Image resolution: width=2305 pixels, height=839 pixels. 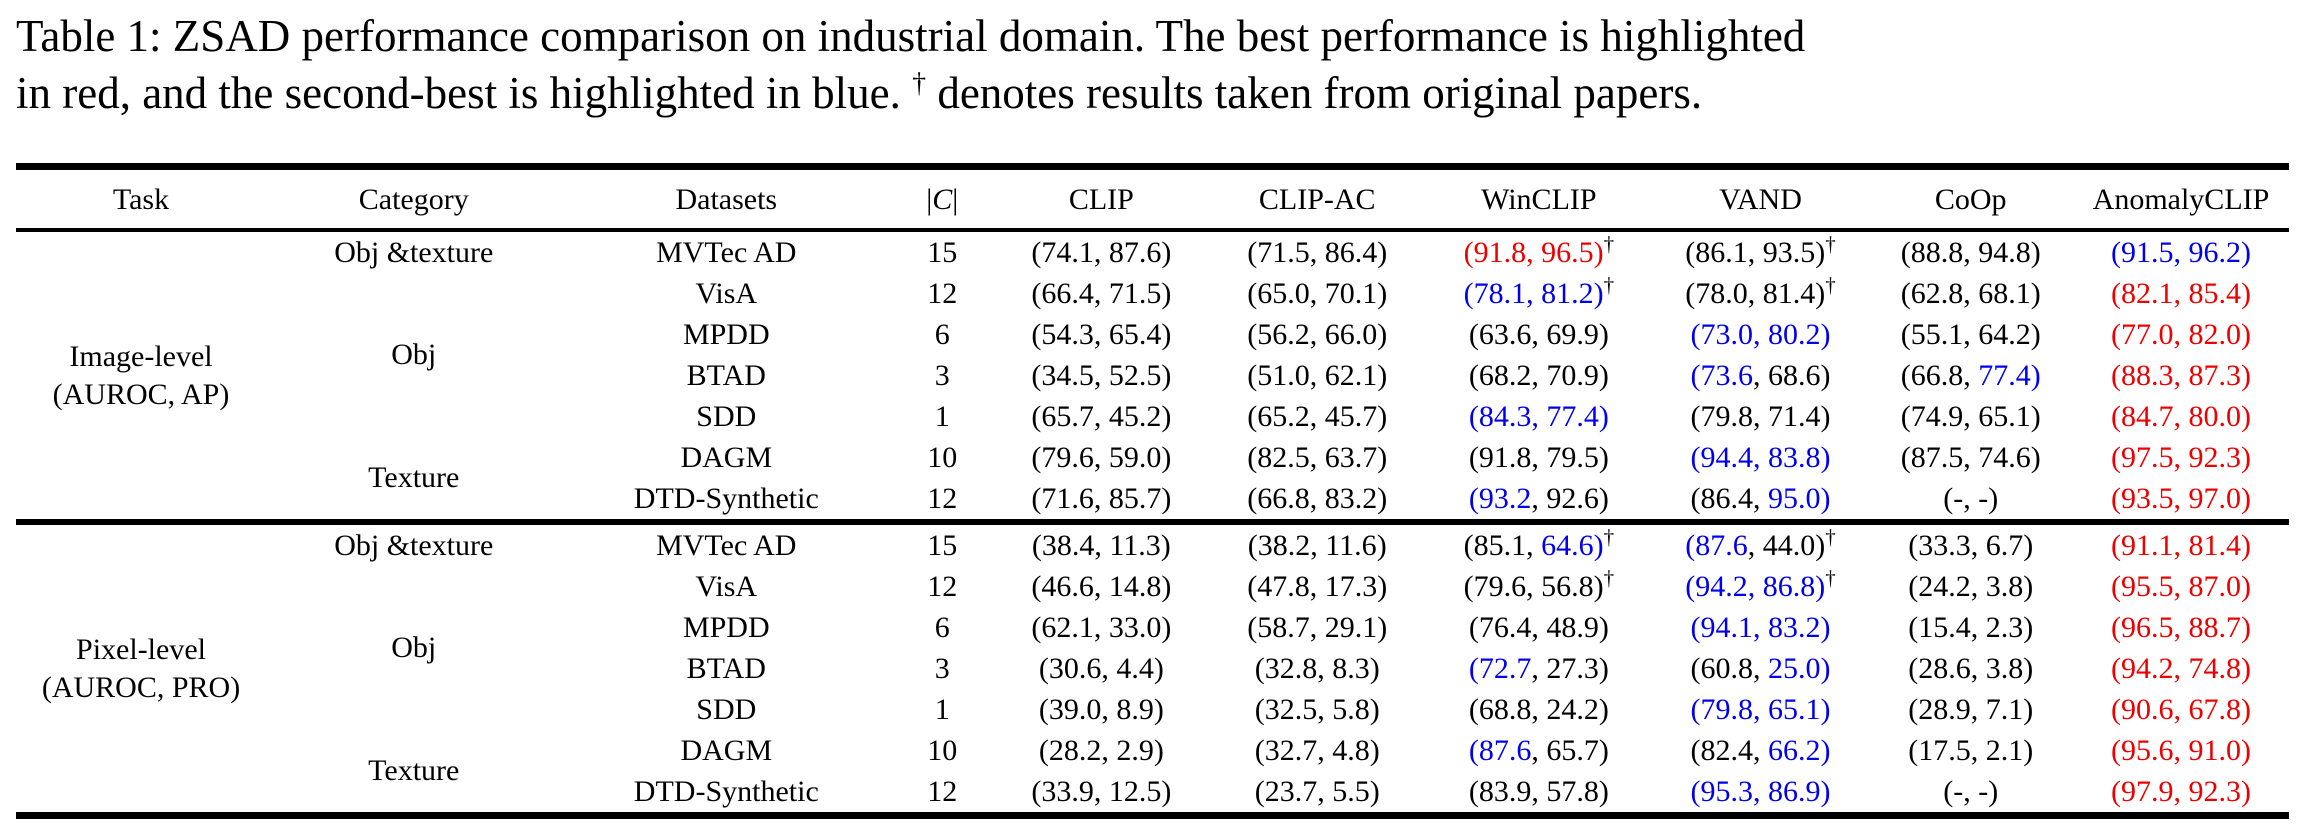 I want to click on value-second-metric: 24.2, so click(x=1572, y=709).